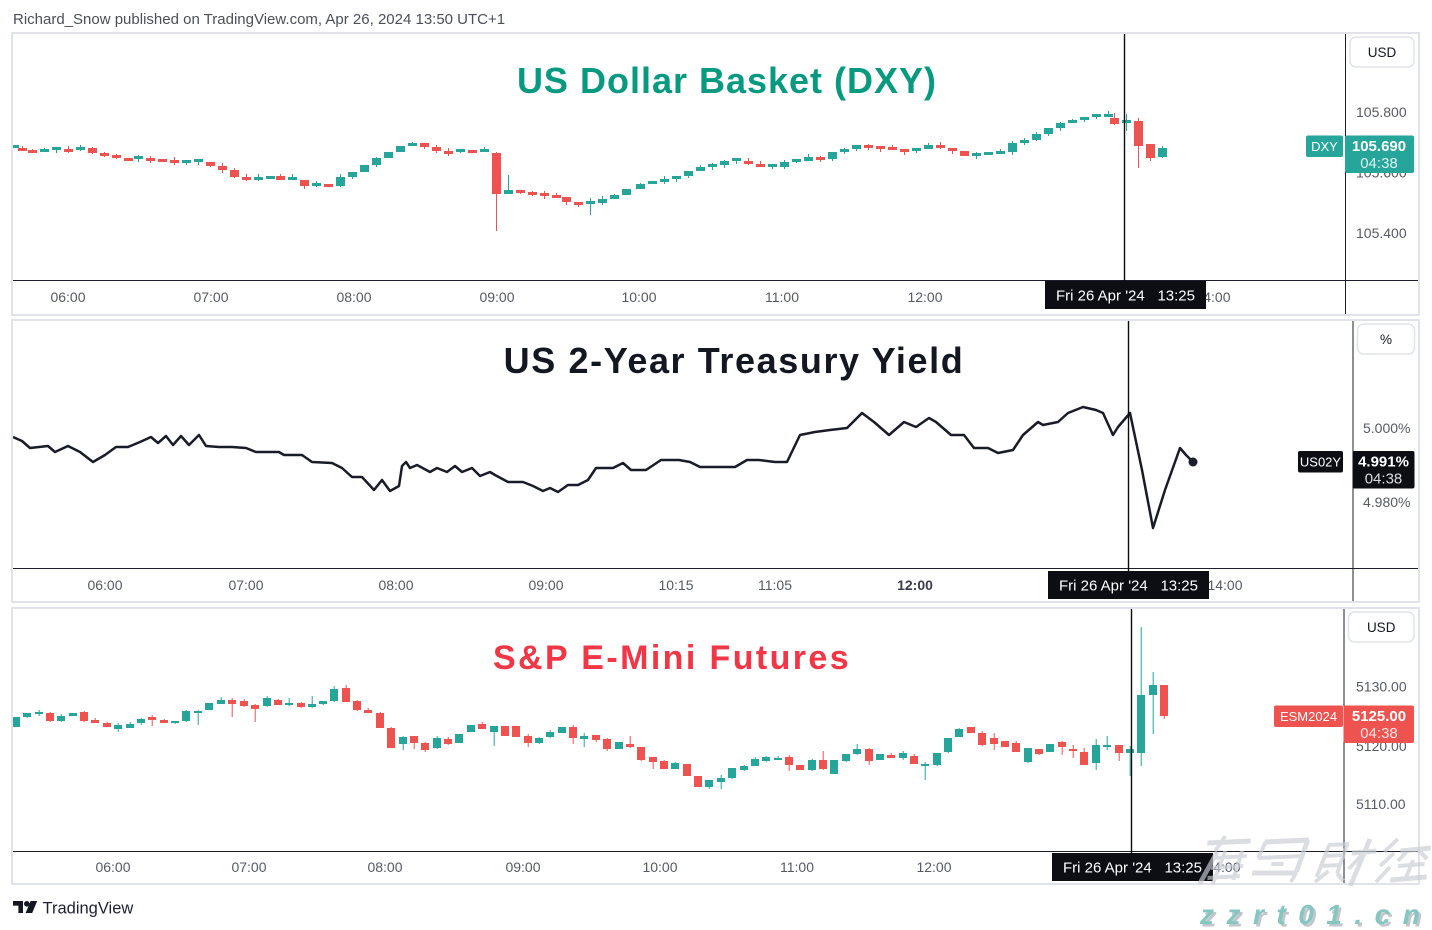  What do you see at coordinates (1379, 146) in the screenshot?
I see `svg-text: 105.690` at bounding box center [1379, 146].